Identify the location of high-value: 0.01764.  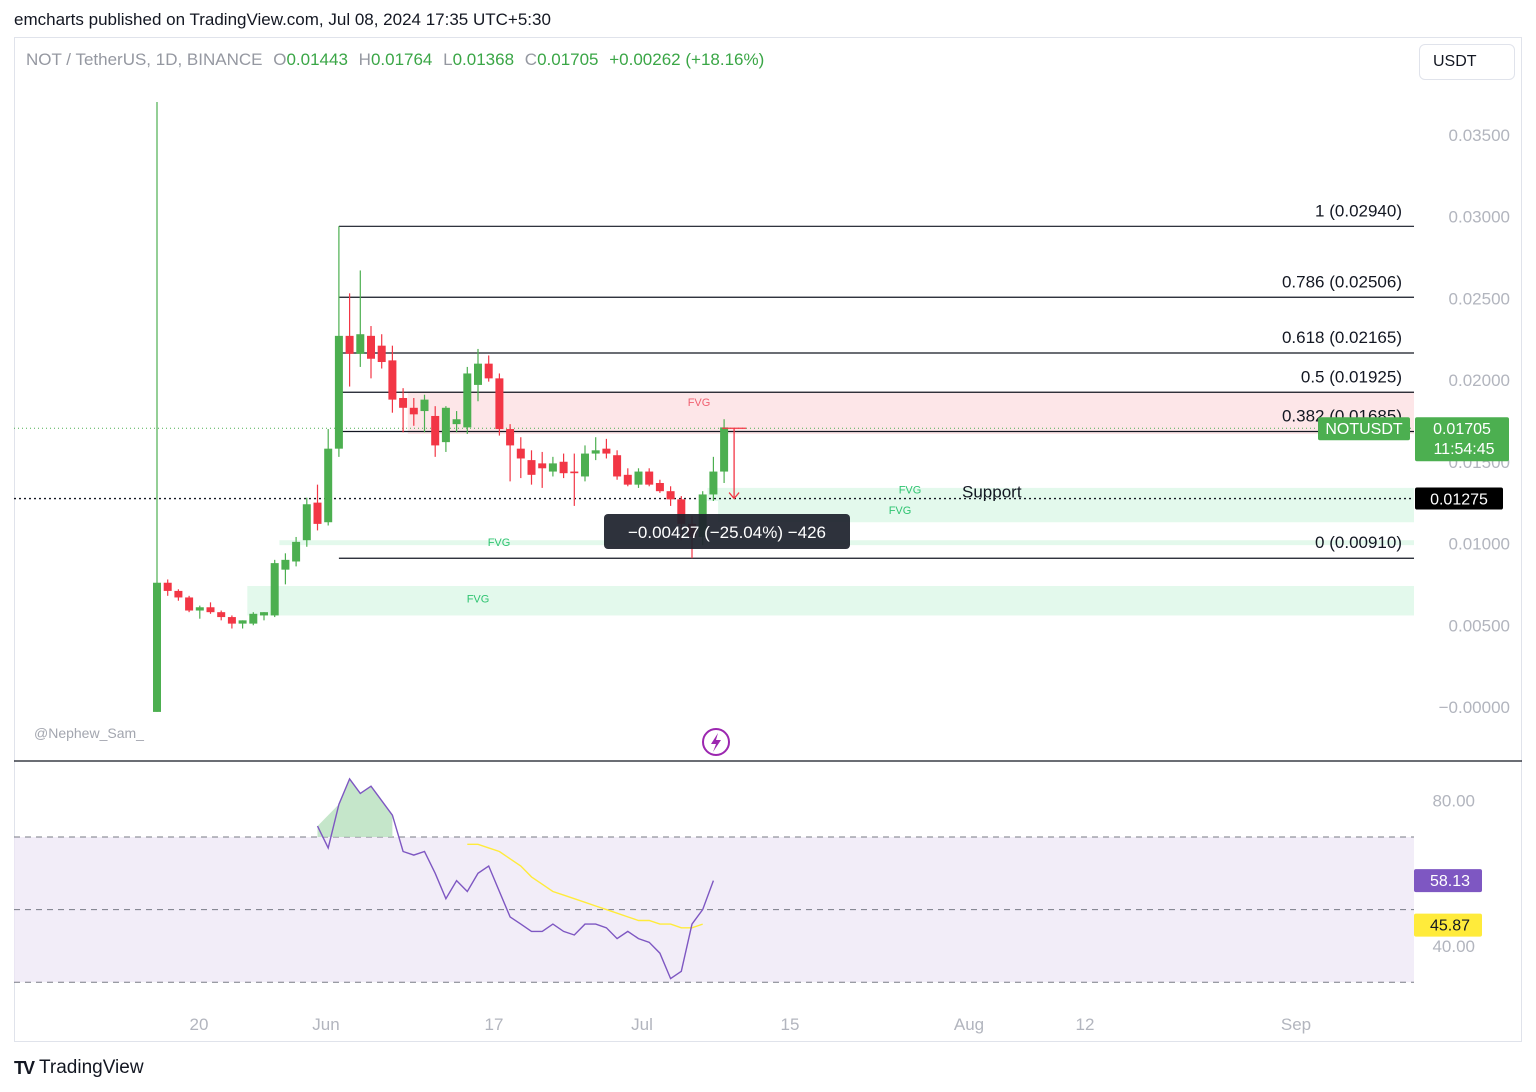
(401, 59).